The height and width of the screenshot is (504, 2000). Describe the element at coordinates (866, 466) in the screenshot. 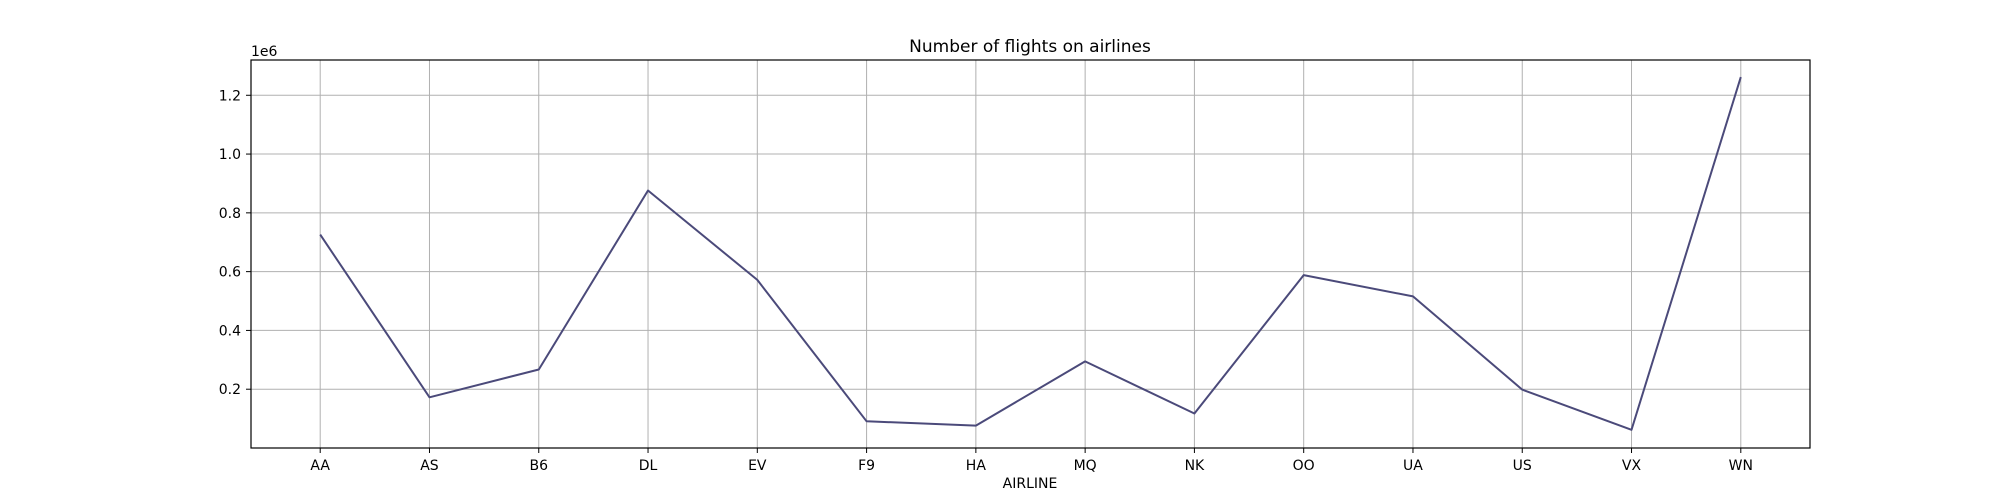

I see `x-tick-label: F9` at that location.